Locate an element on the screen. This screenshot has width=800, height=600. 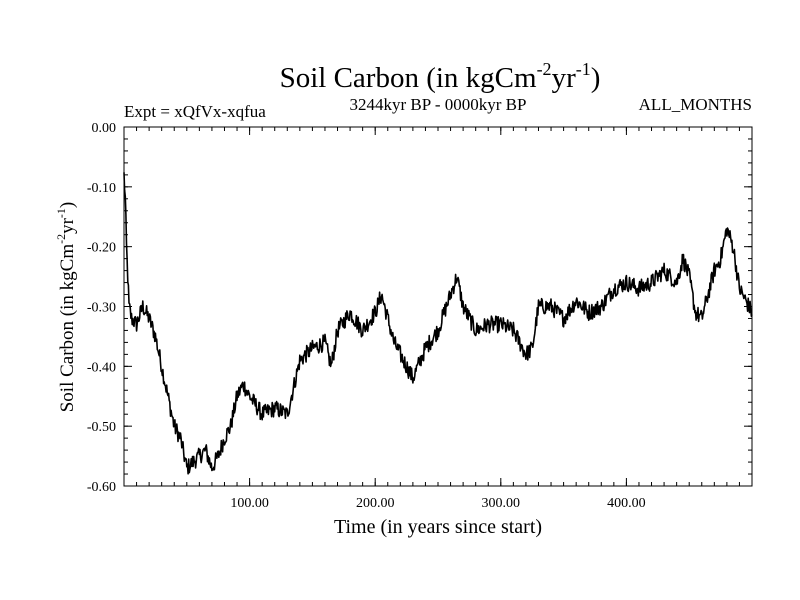
y-tick-label: -0.20 is located at coordinates (101, 248).